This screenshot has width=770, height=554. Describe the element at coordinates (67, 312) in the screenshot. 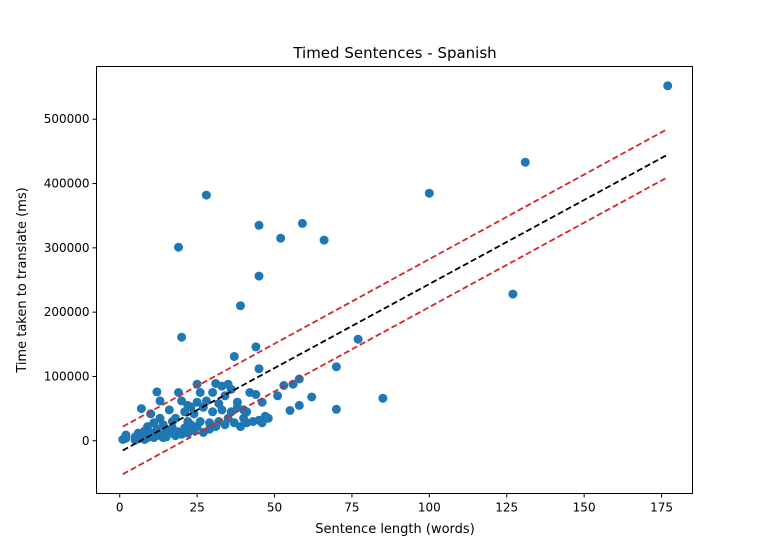

I see `y-tick-label: 200000` at that location.